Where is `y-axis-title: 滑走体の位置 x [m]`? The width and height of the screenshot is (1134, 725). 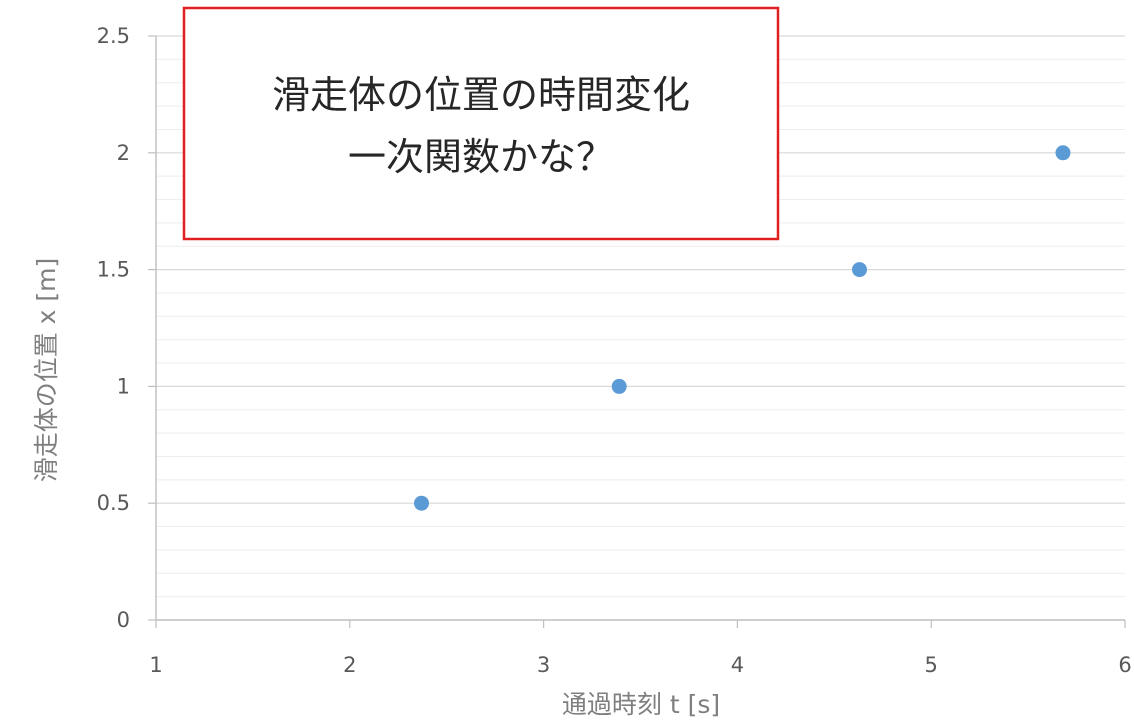 y-axis-title: 滑走体の位置 x [m] is located at coordinates (46, 370).